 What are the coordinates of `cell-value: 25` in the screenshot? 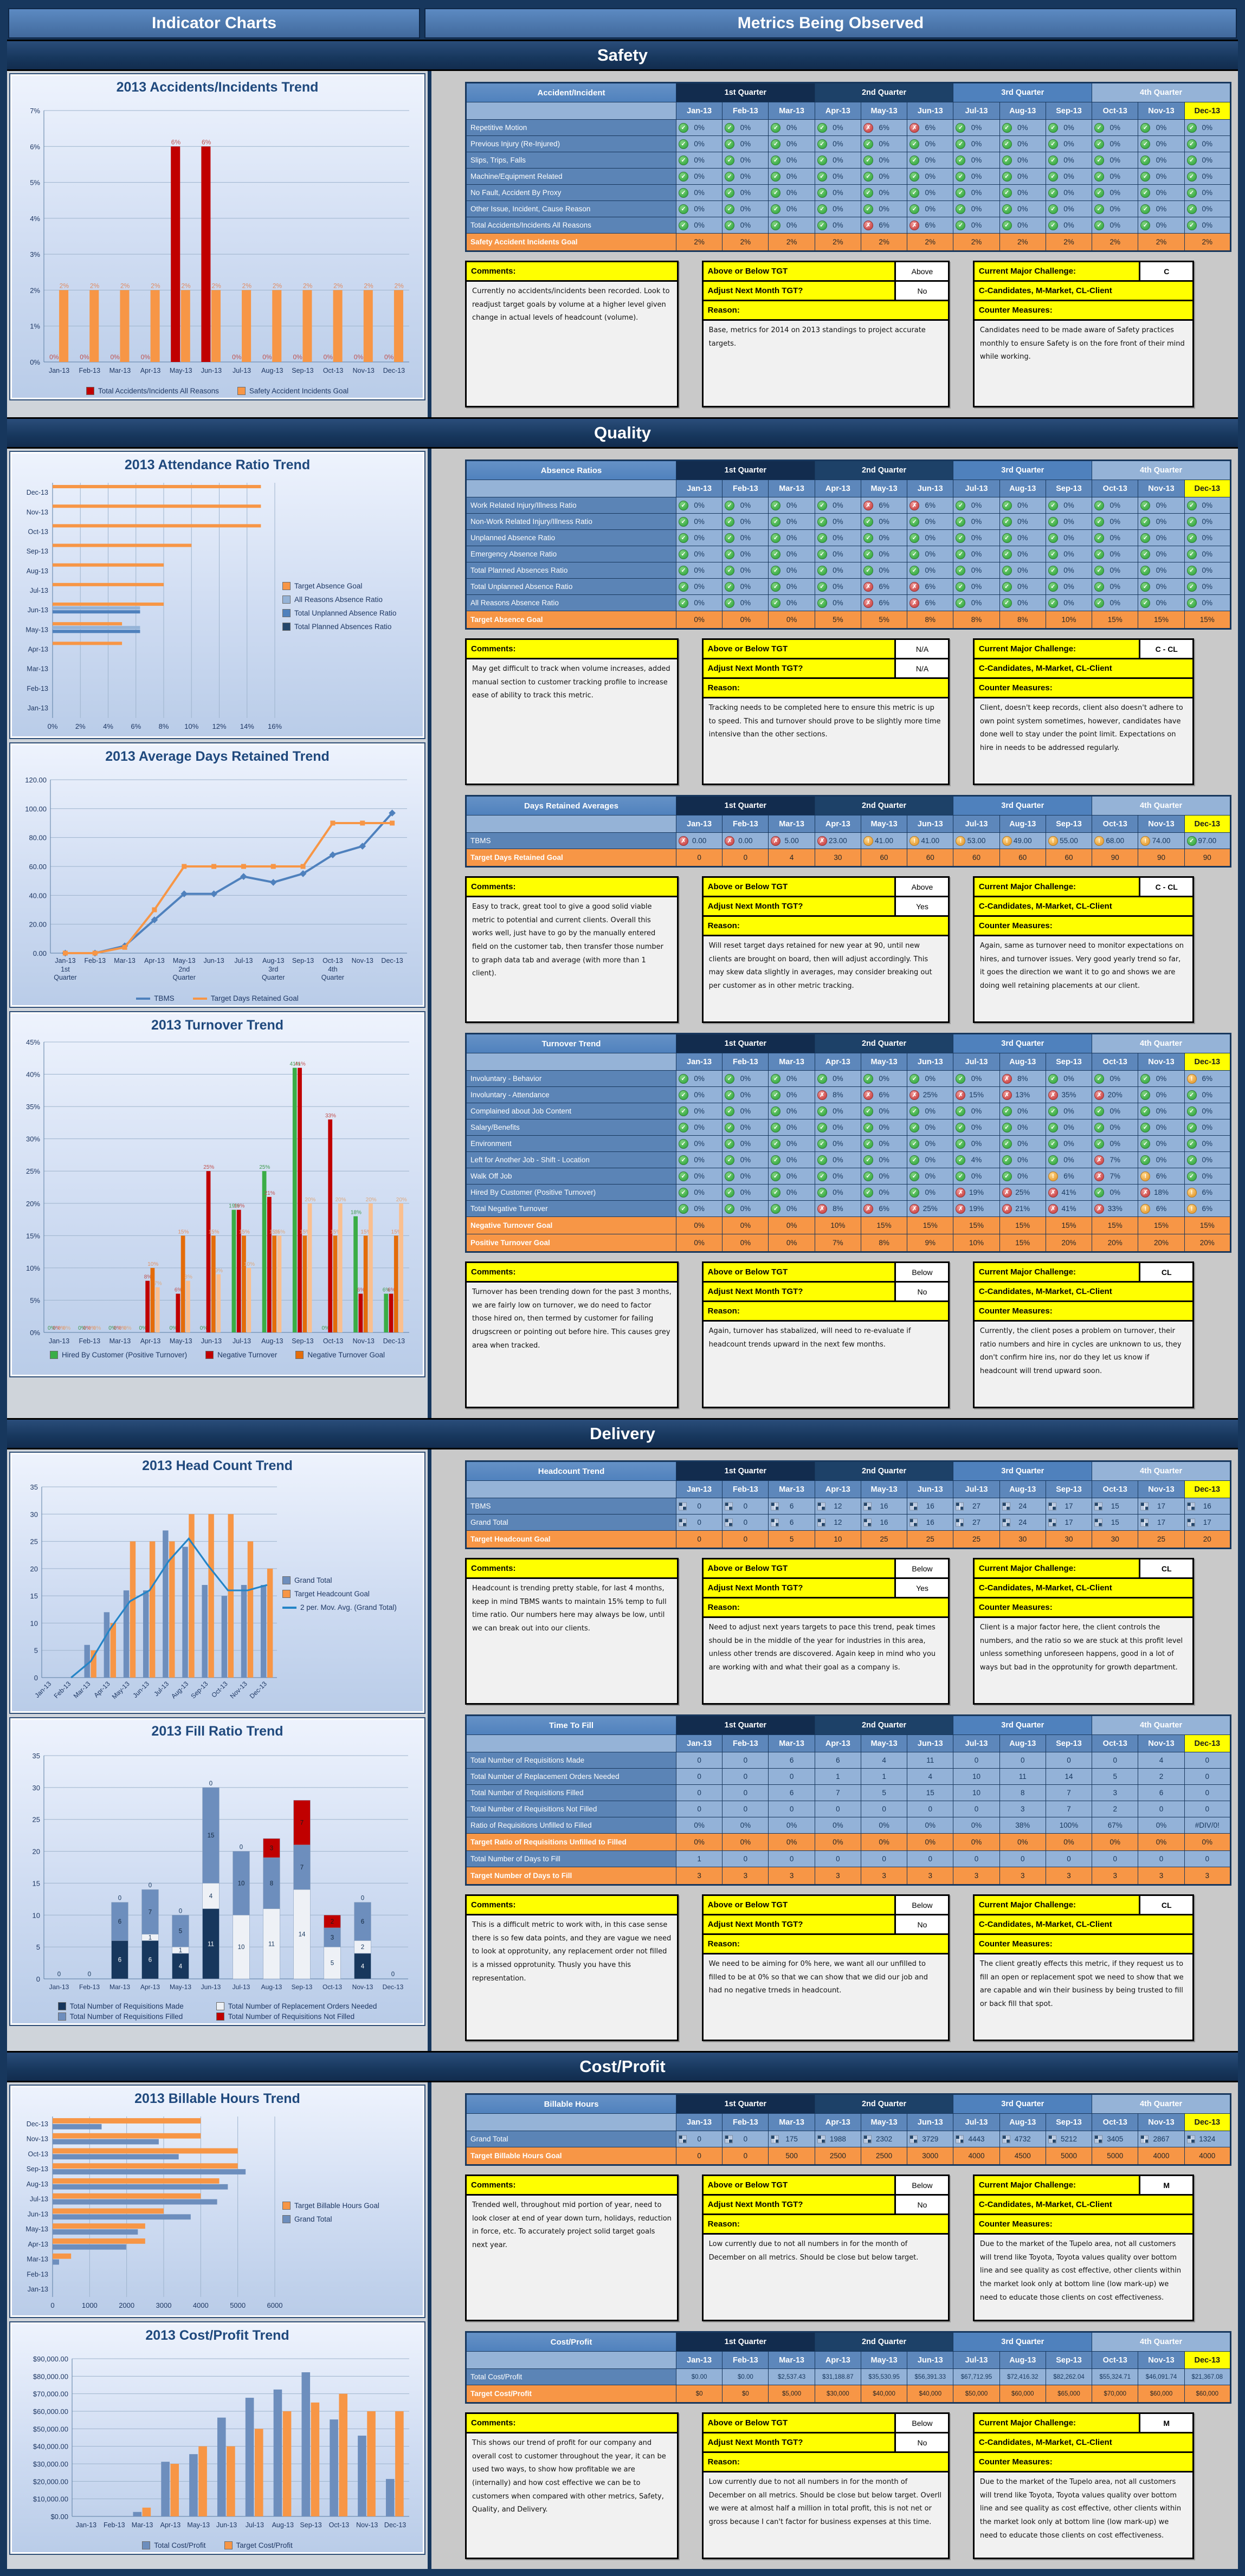 It's located at (976, 1539).